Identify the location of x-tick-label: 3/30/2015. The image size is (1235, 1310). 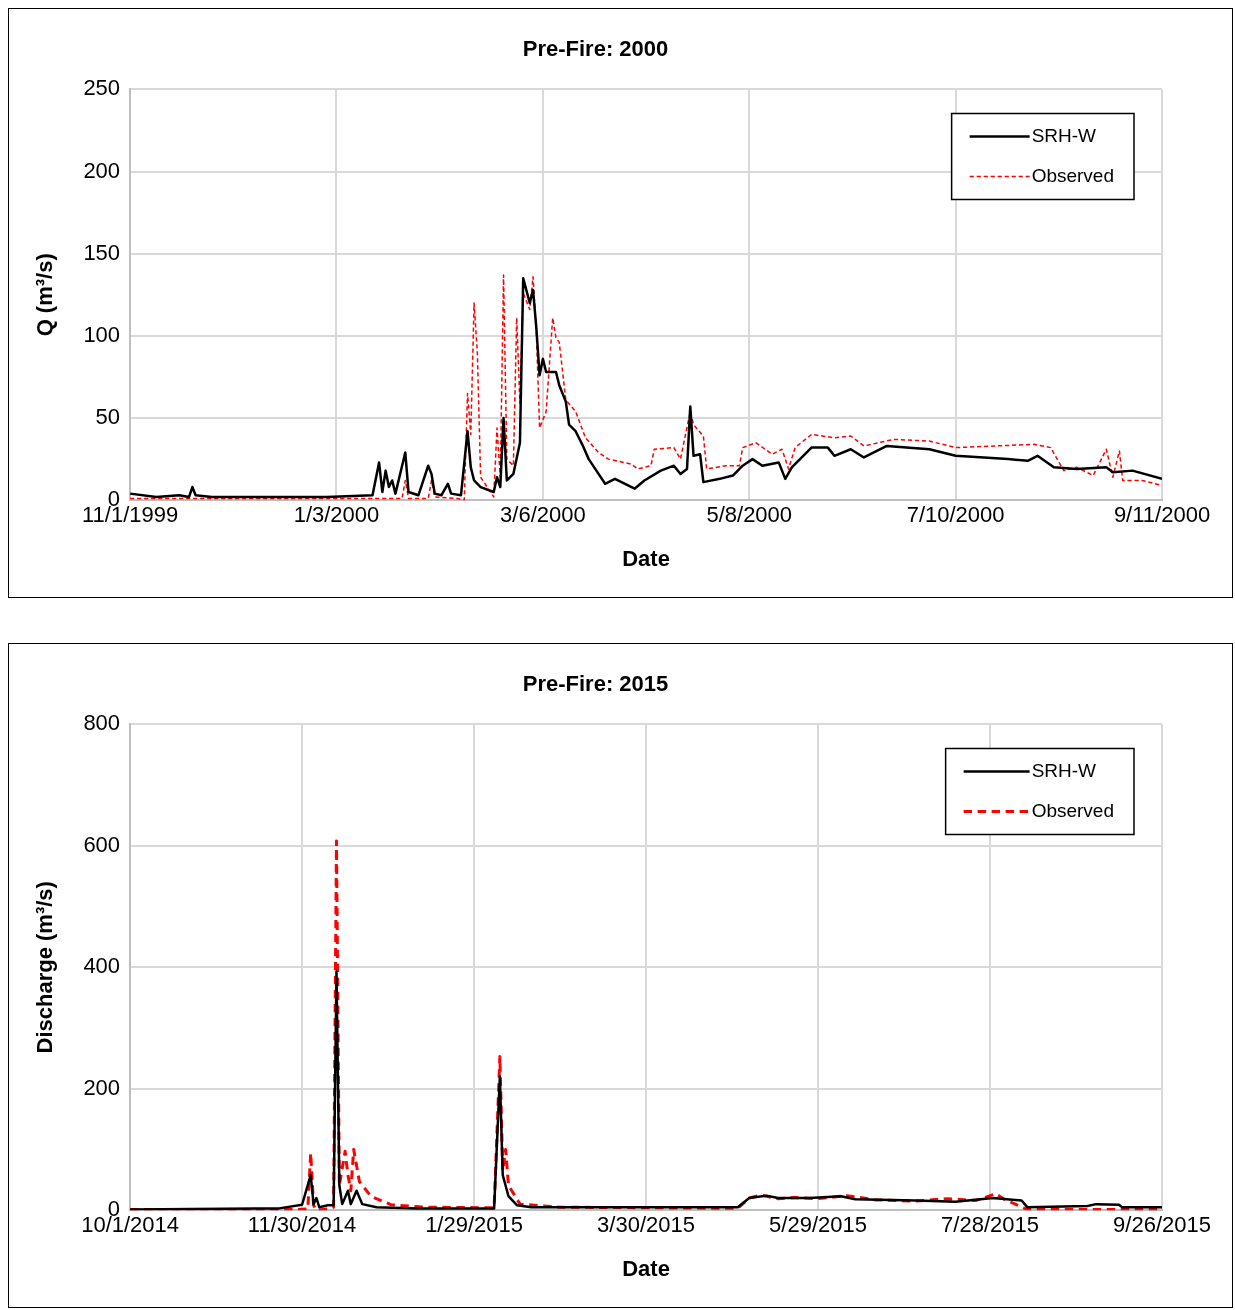
(646, 1225).